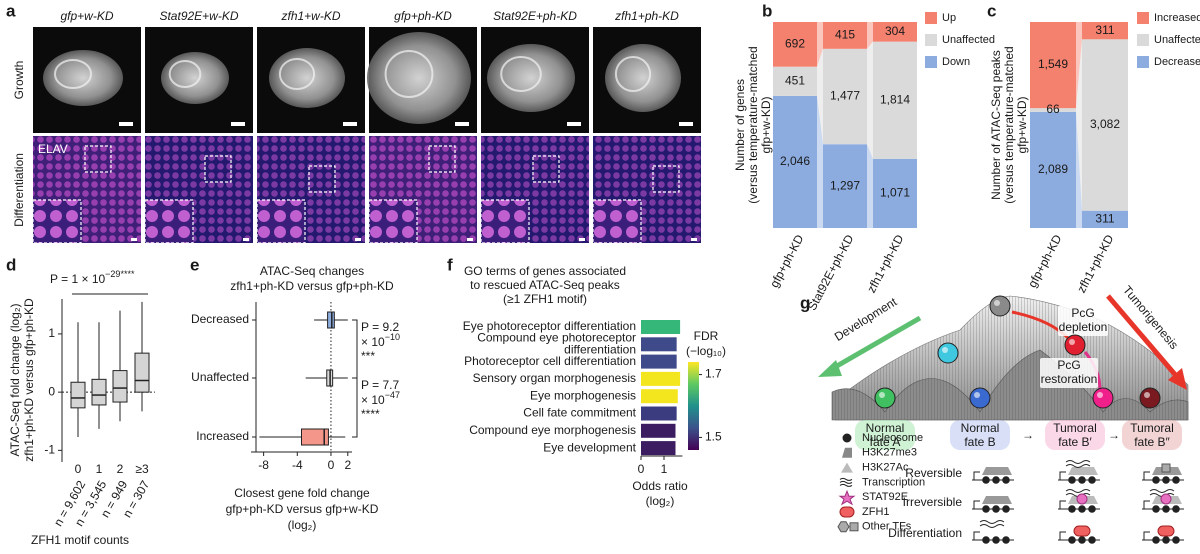  I want to click on stain-label: ELAV, so click(53, 149).